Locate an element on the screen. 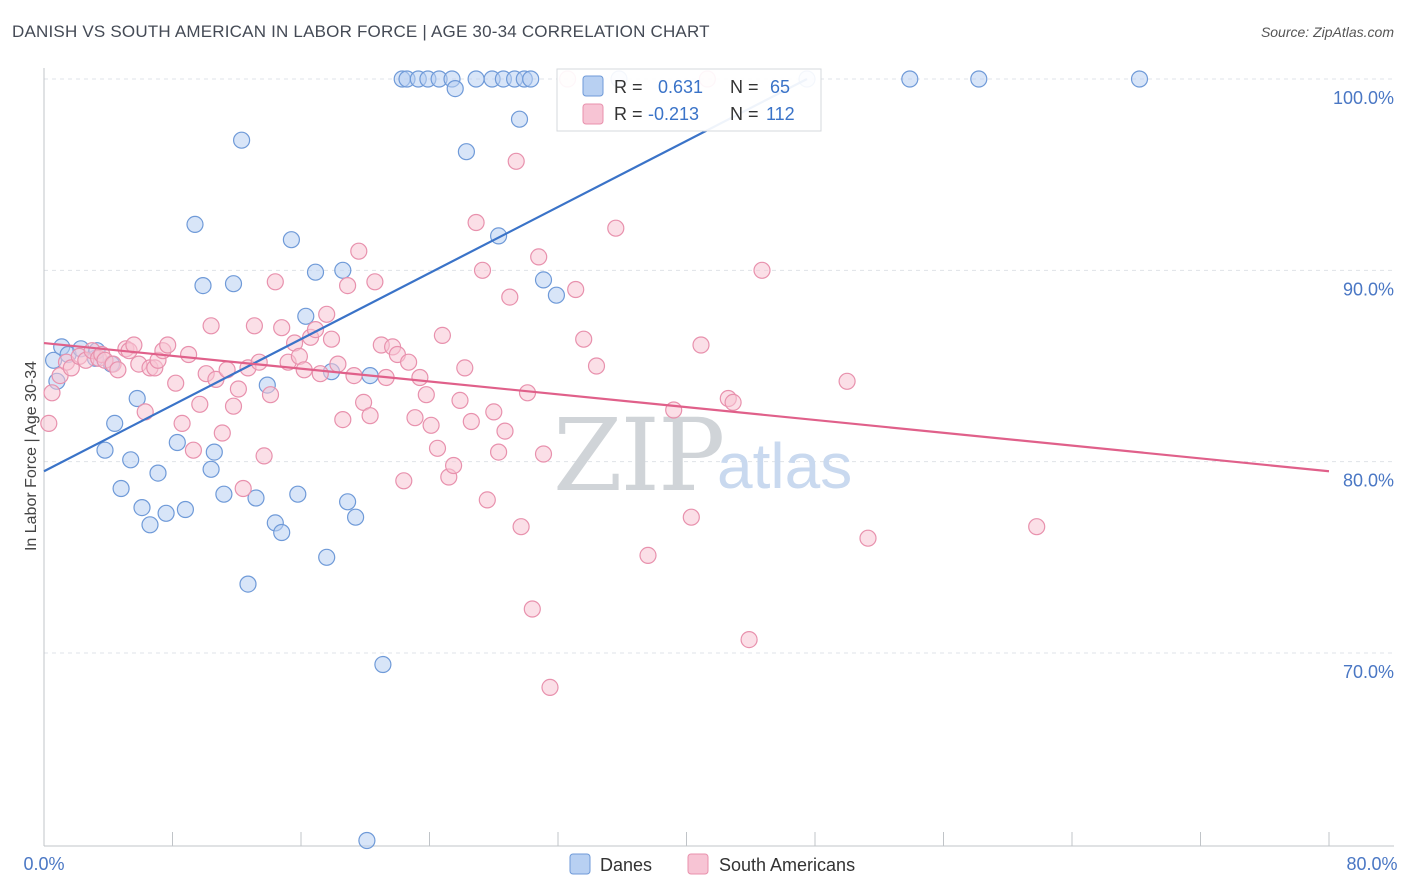 The height and width of the screenshot is (892, 1406). sa-n-value: 112 is located at coordinates (780, 114).